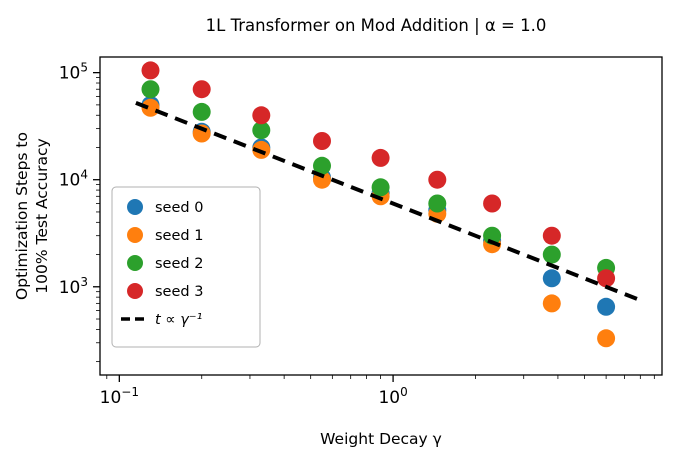 This screenshot has width=680, height=468. I want to click on chart-title: 1L Transformer on Mod Addition | α = 1.0, so click(376, 25).